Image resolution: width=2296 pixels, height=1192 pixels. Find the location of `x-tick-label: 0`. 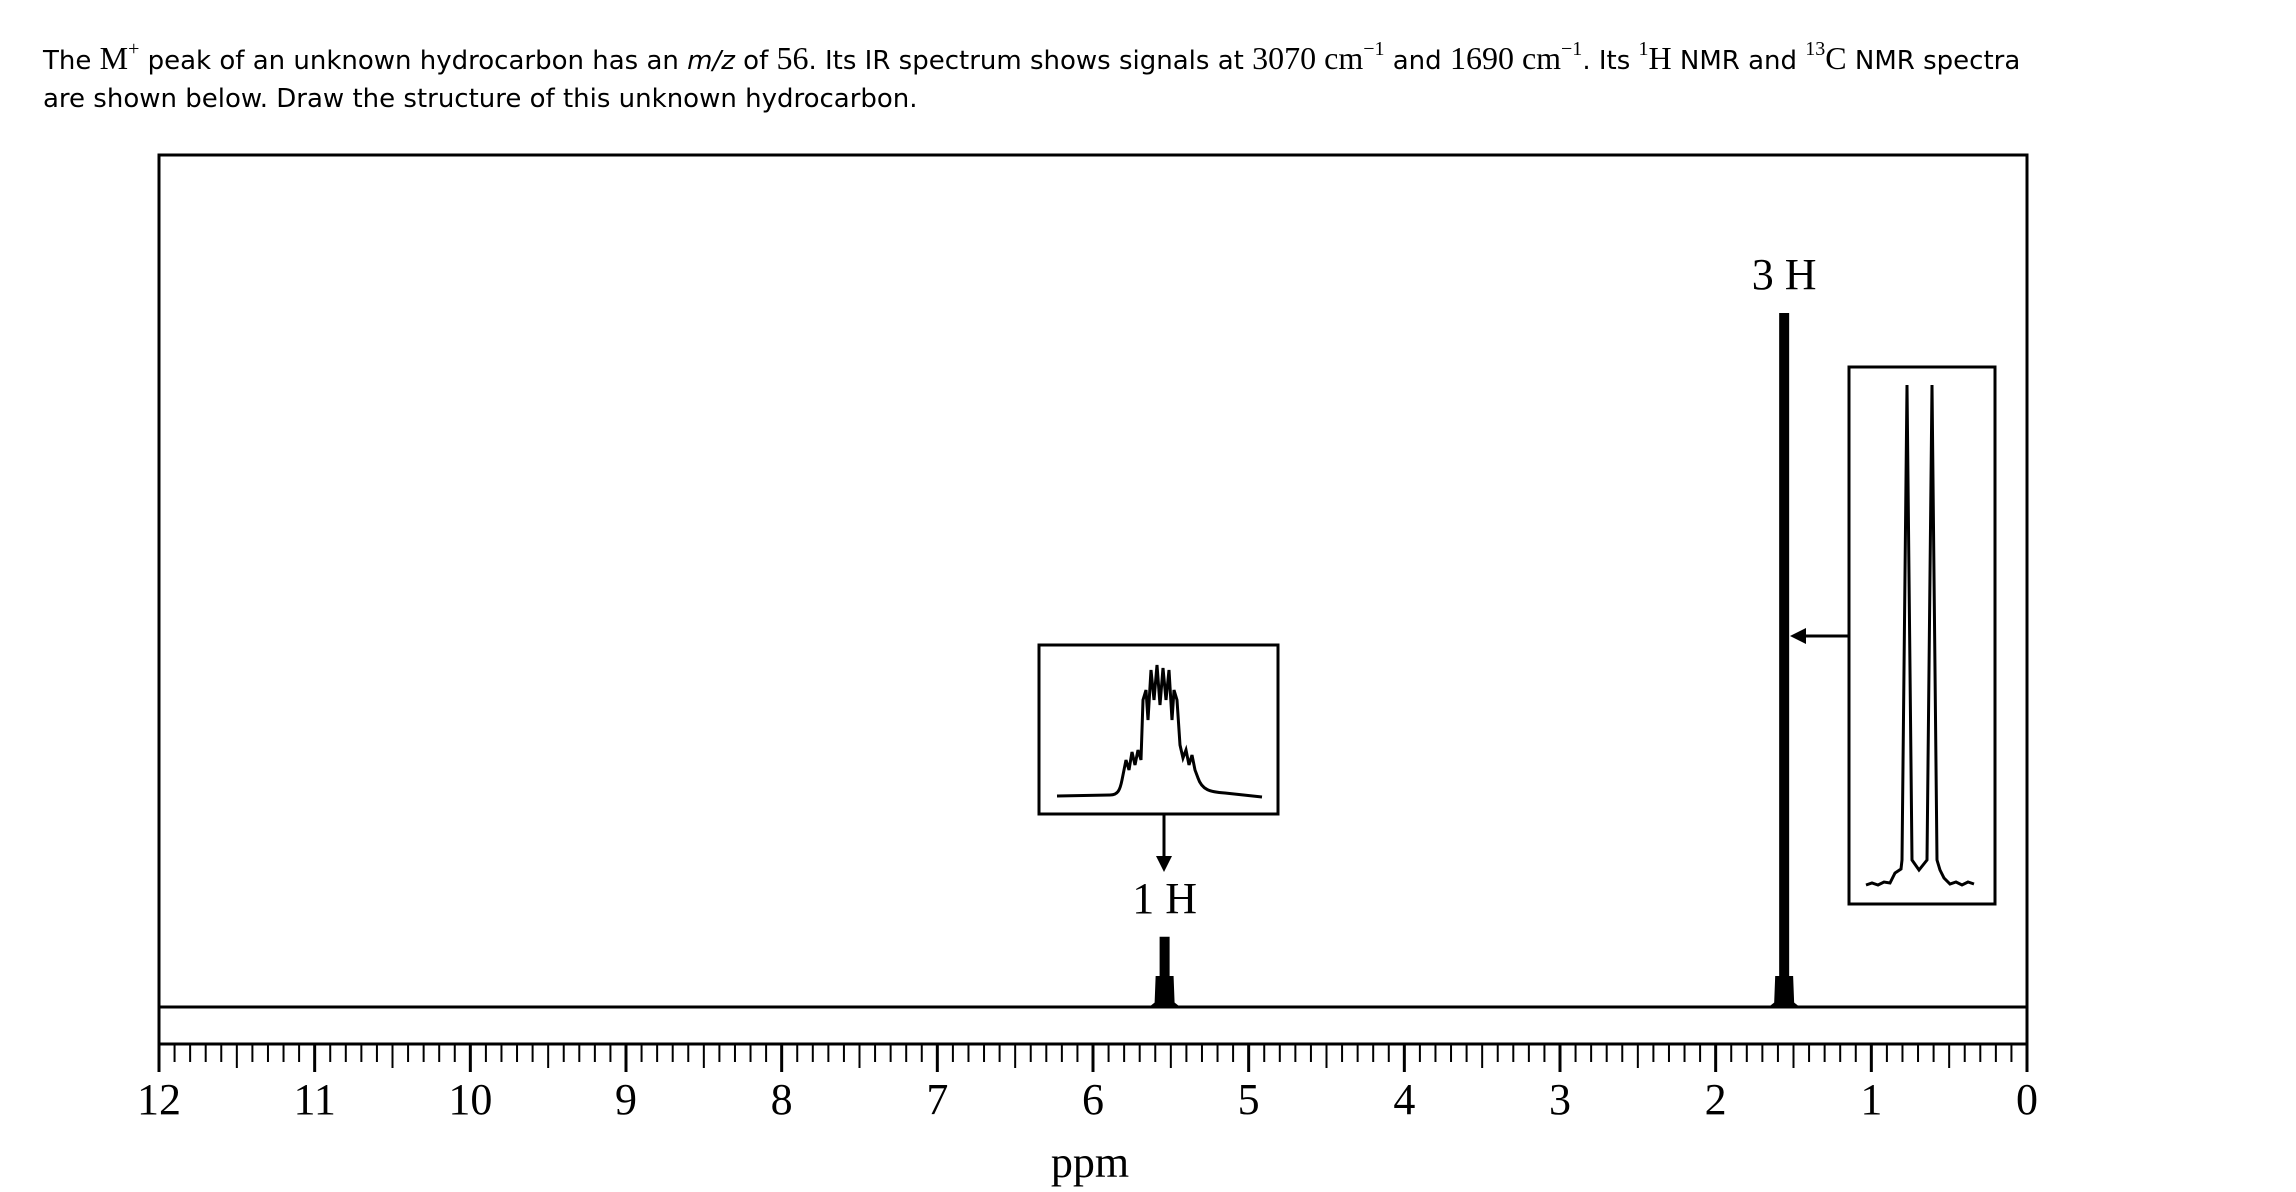

x-tick-label: 0 is located at coordinates (2027, 1099).